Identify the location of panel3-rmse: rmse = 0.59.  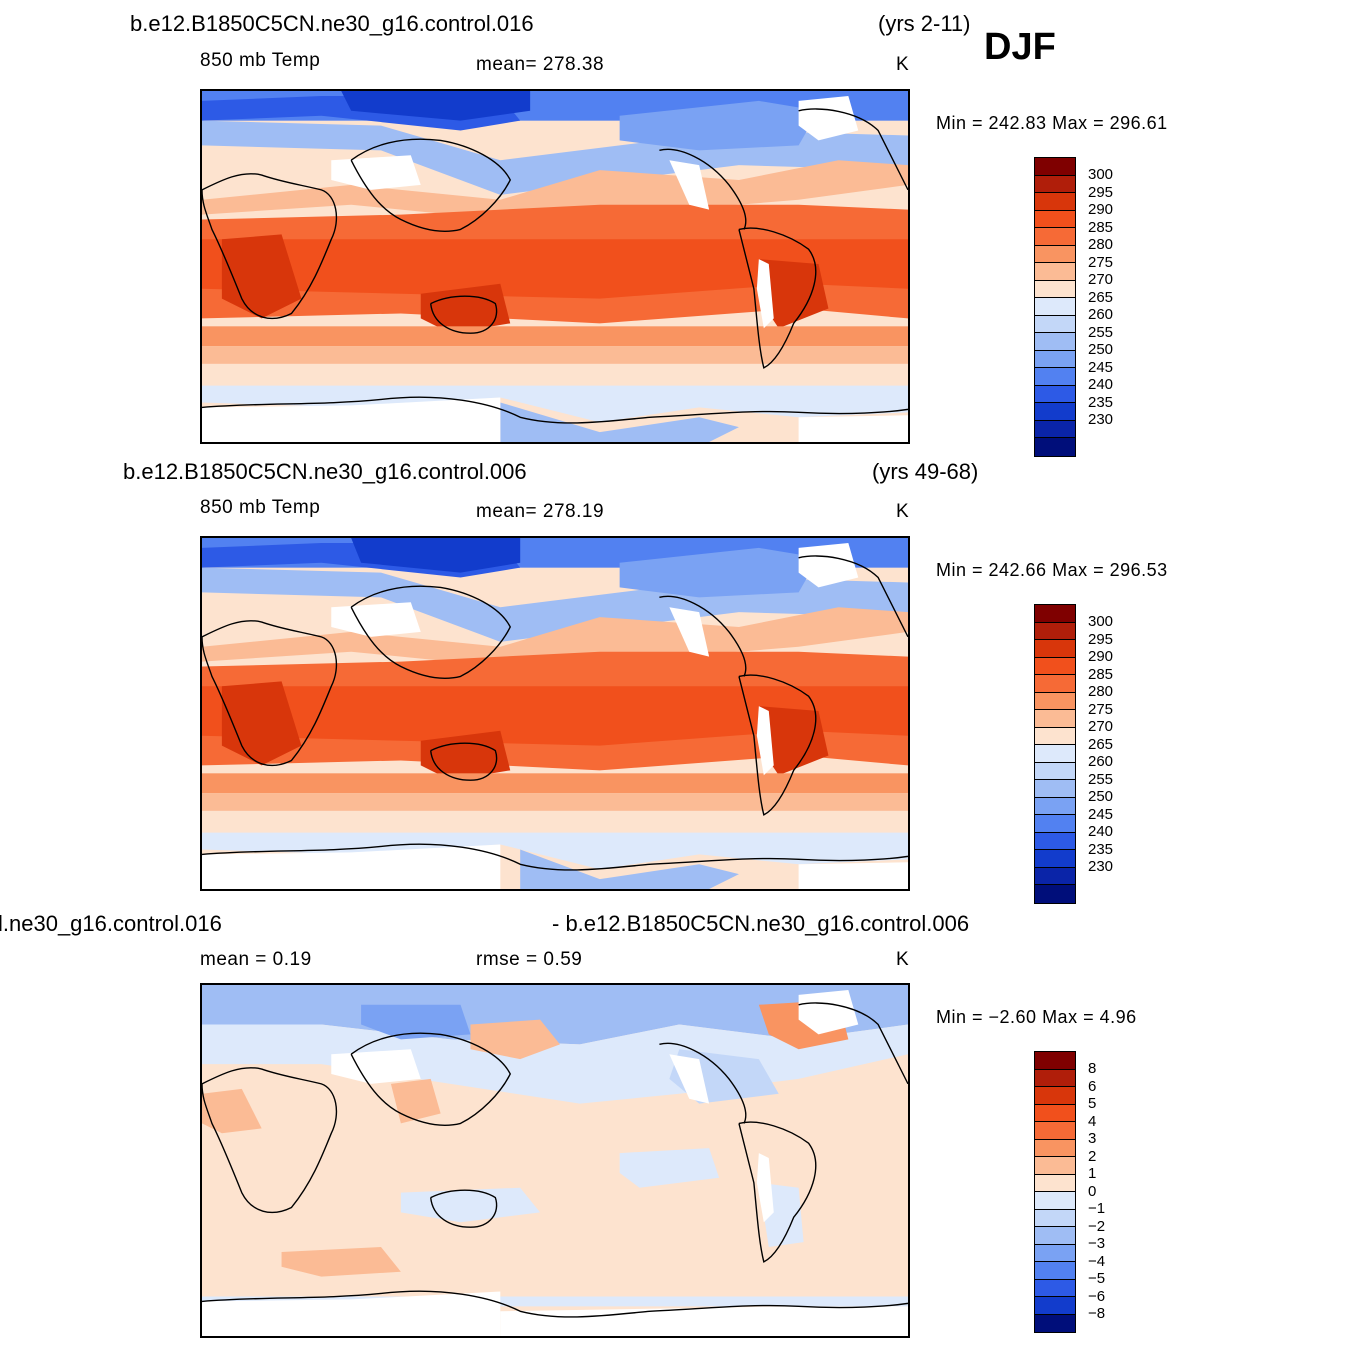
(529, 959).